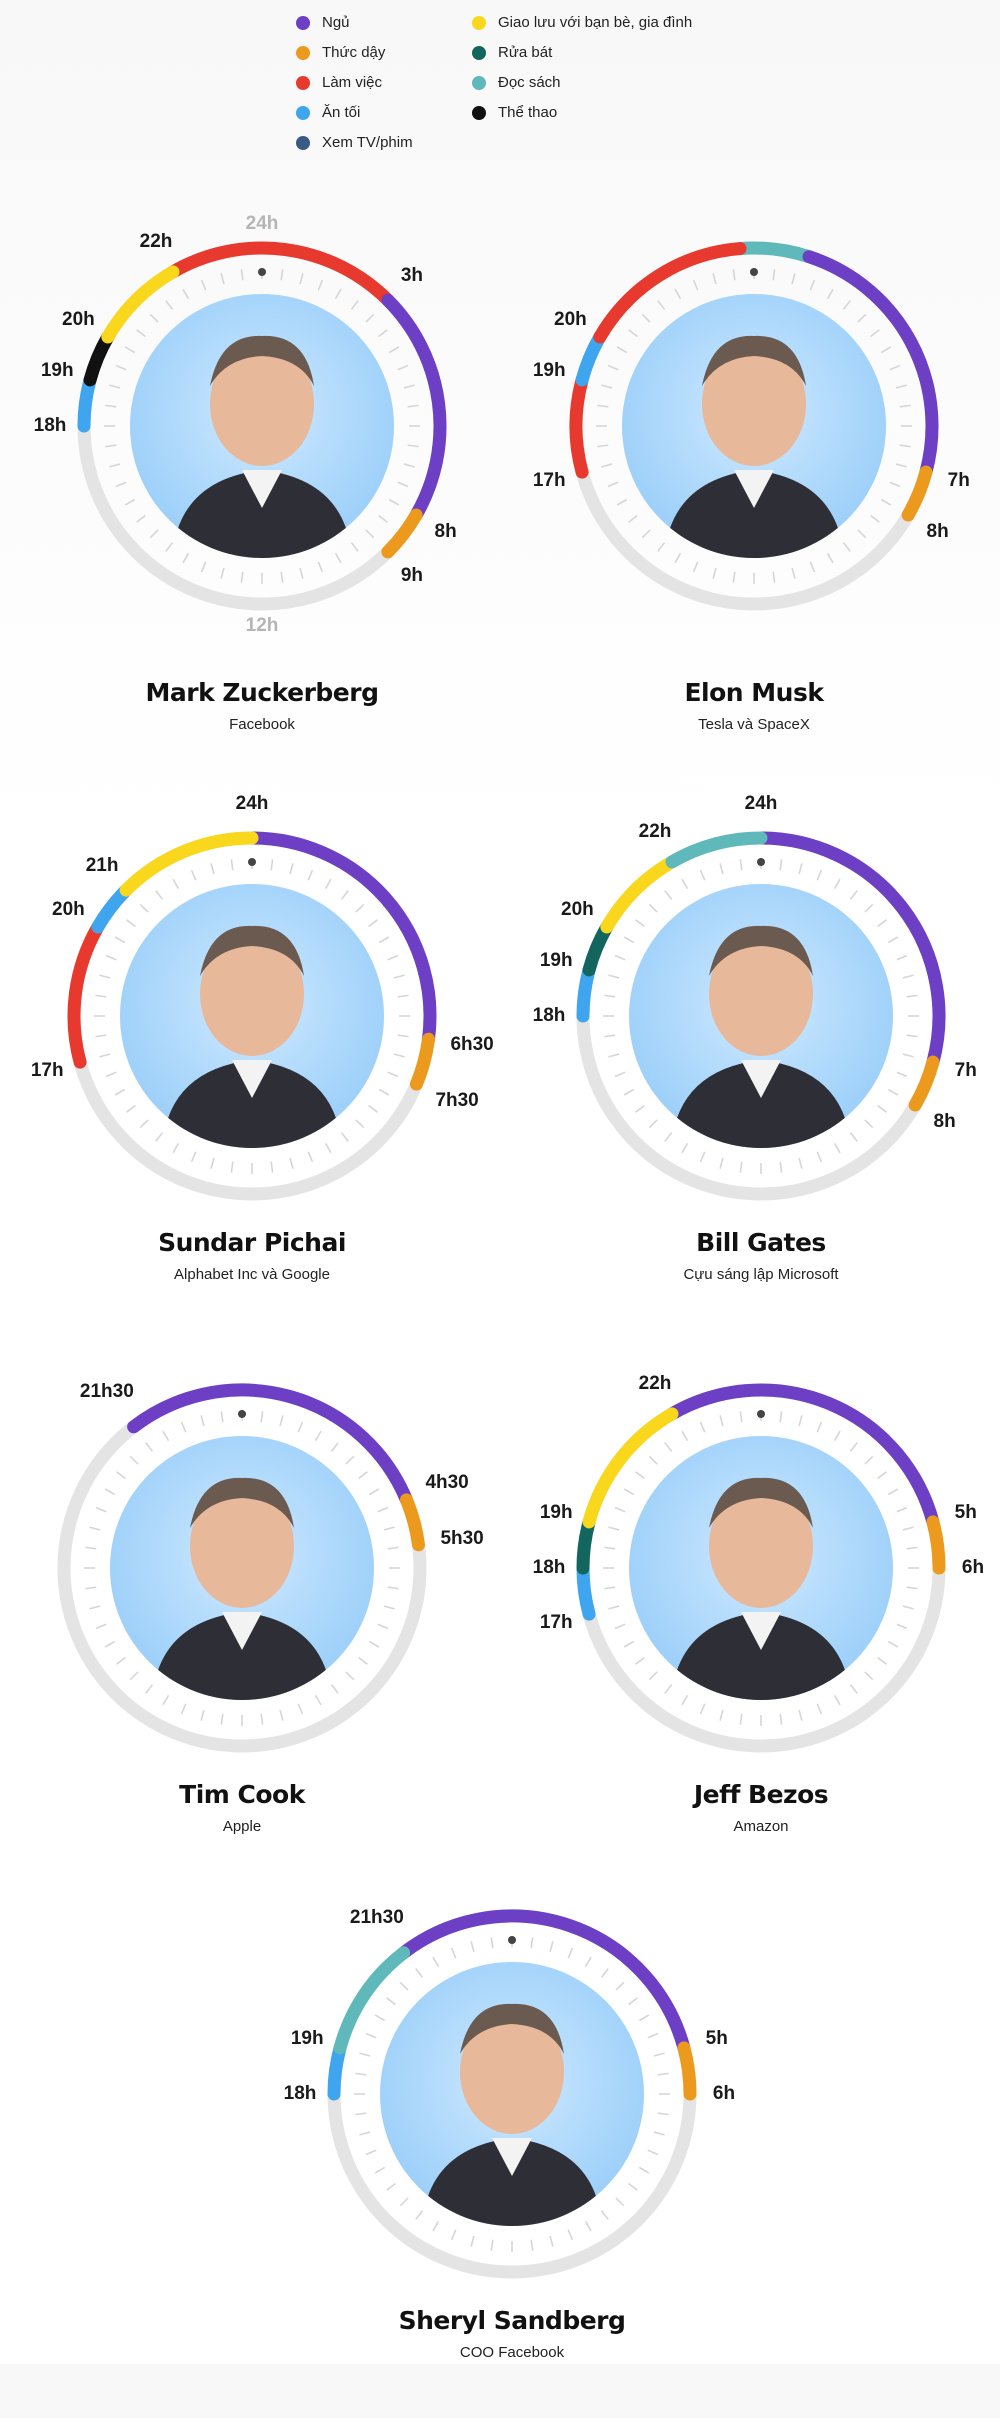  Describe the element at coordinates (761, 1274) in the screenshot. I see `person-company: Cựu sáng lập Microsoft` at that location.